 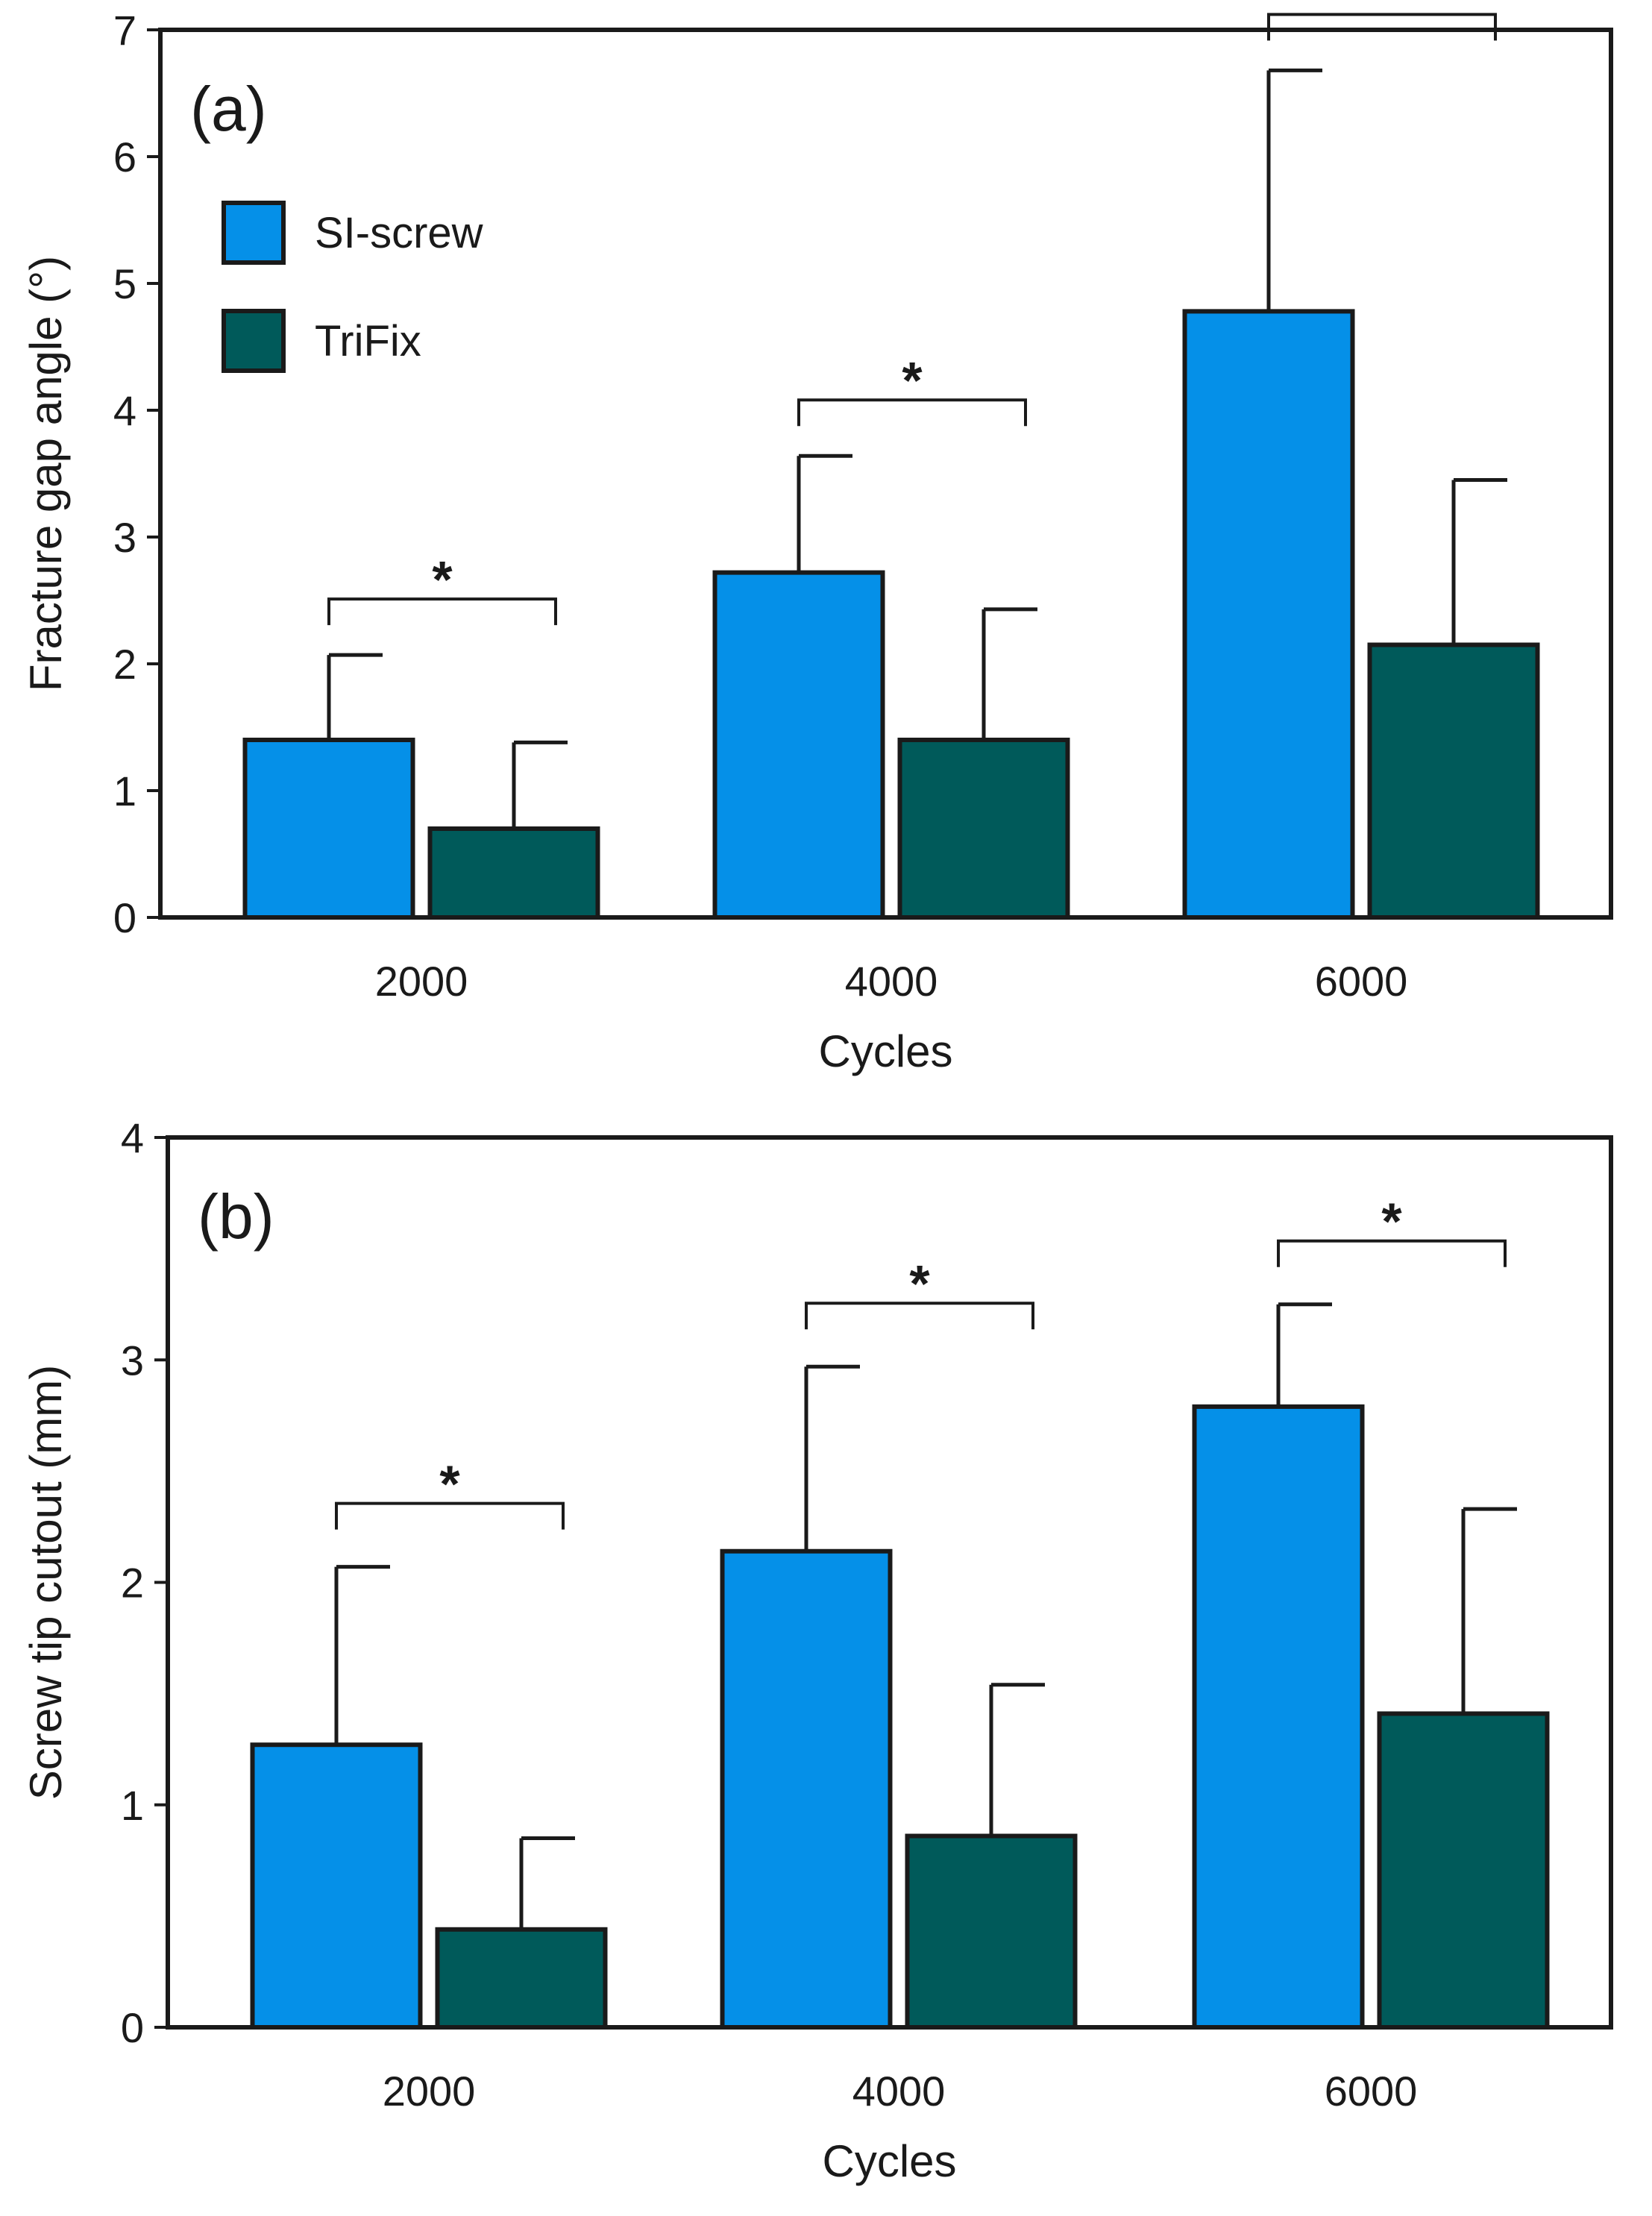 I want to click on y-tick-label: 5, so click(x=124, y=283).